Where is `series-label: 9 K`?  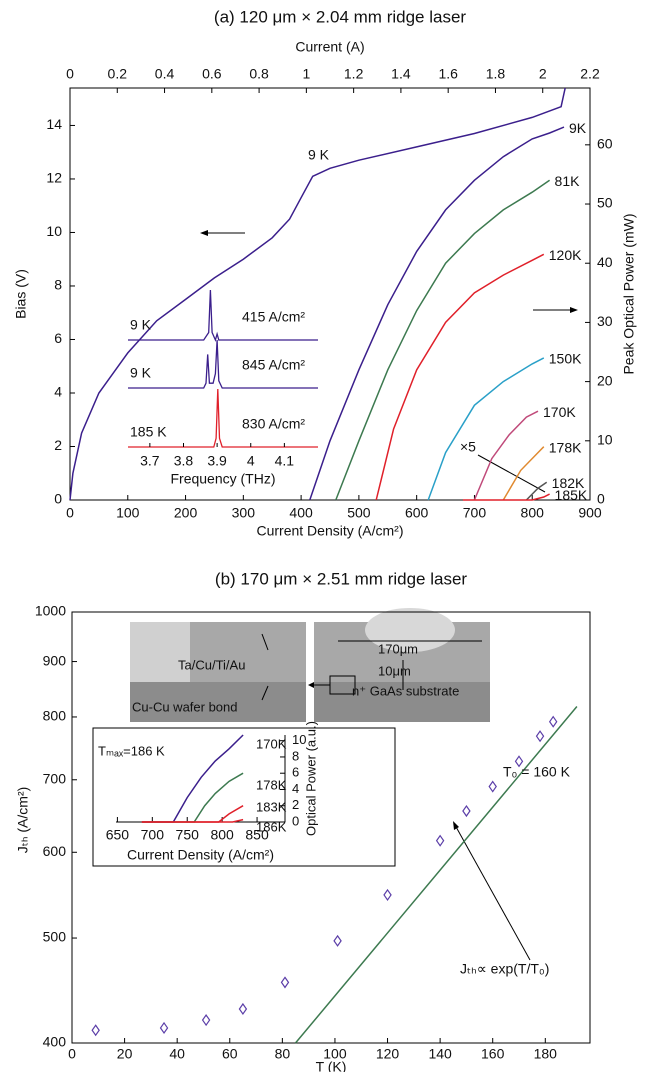 series-label: 9 K is located at coordinates (319, 155).